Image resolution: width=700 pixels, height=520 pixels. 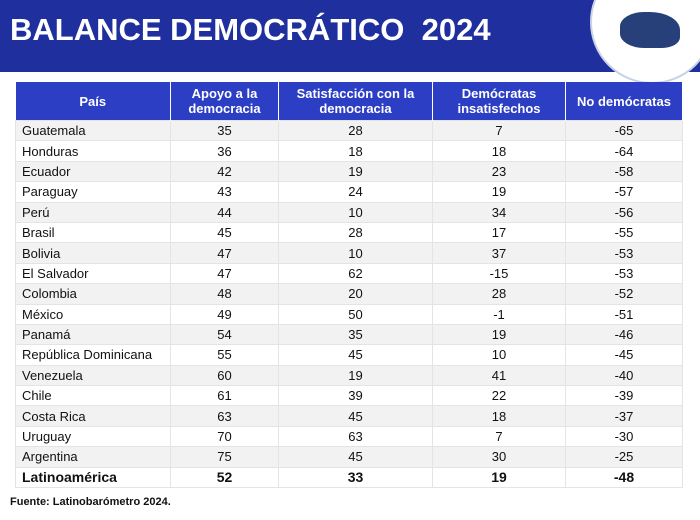 I want to click on value-cell: -57, so click(x=624, y=192).